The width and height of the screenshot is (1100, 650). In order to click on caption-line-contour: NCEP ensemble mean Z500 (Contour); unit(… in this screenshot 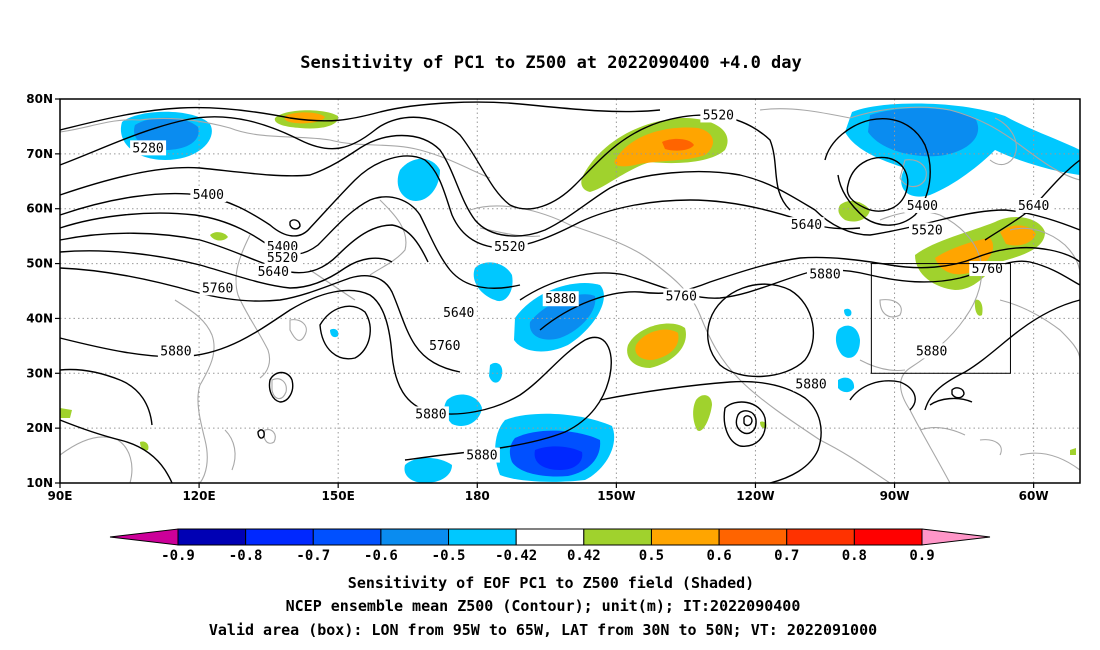, I will do `click(543, 606)`.